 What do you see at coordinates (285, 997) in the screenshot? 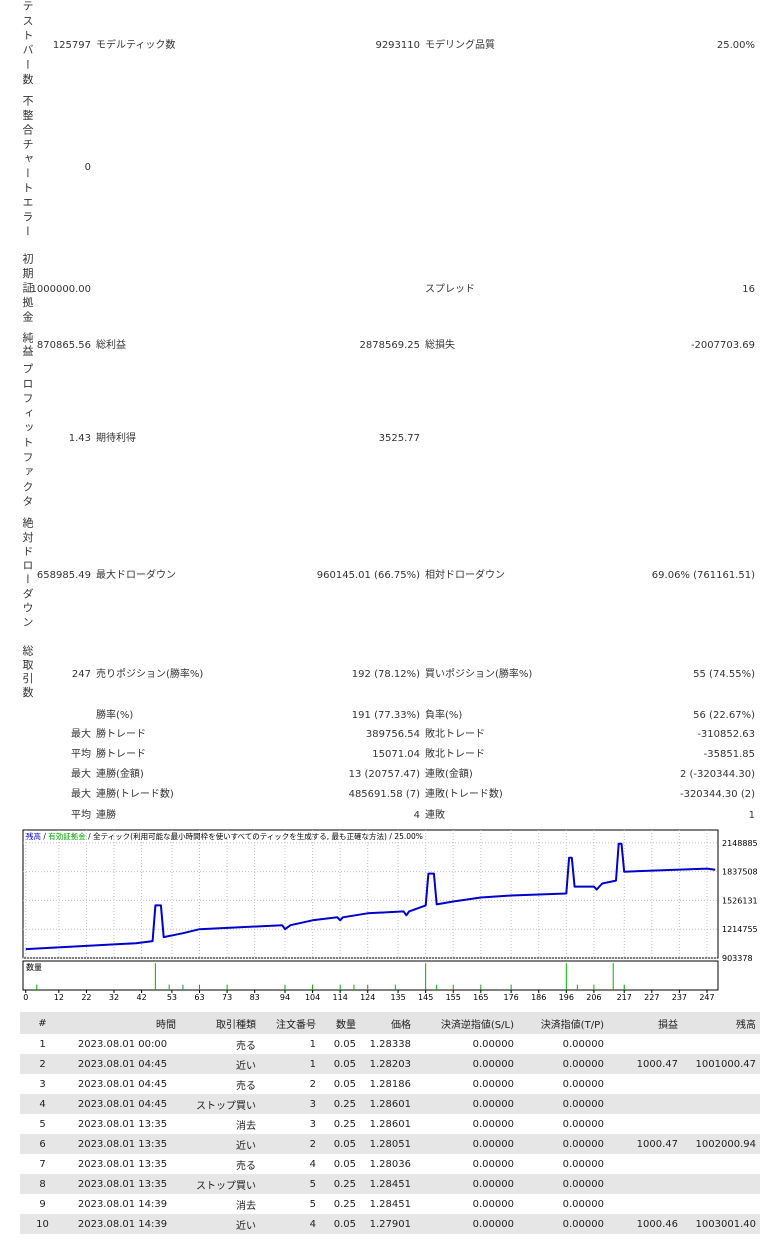
I see `x-tick-label: 94` at bounding box center [285, 997].